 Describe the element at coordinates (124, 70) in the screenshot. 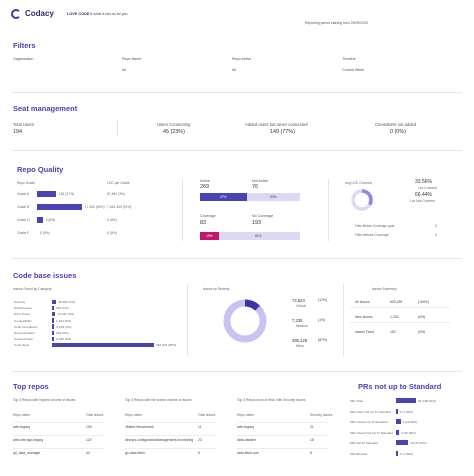

I see `repo-name-select: All` at that location.